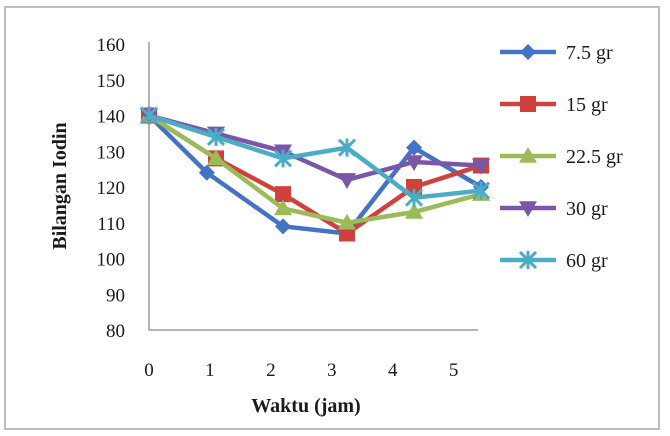 The image size is (670, 436). Describe the element at coordinates (111, 45) in the screenshot. I see `y-tick-label: 160` at that location.